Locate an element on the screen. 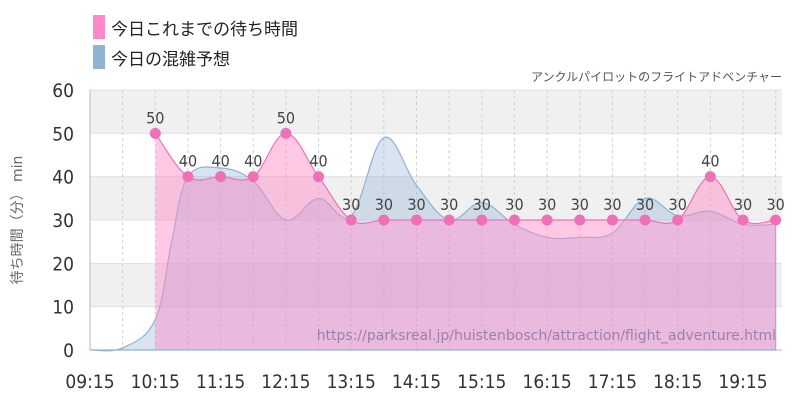 This screenshot has height=400, width=800. legend-item-forecast: 今日の混雑予想 is located at coordinates (195, 57).